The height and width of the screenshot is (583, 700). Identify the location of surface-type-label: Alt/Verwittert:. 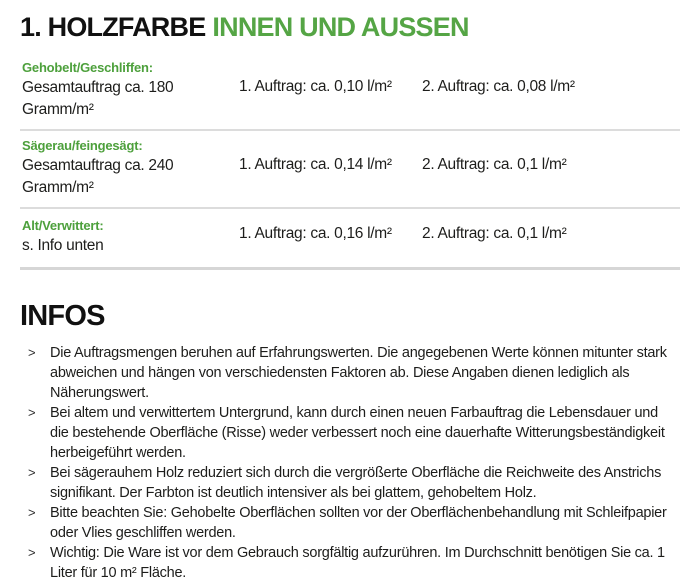
(63, 226).